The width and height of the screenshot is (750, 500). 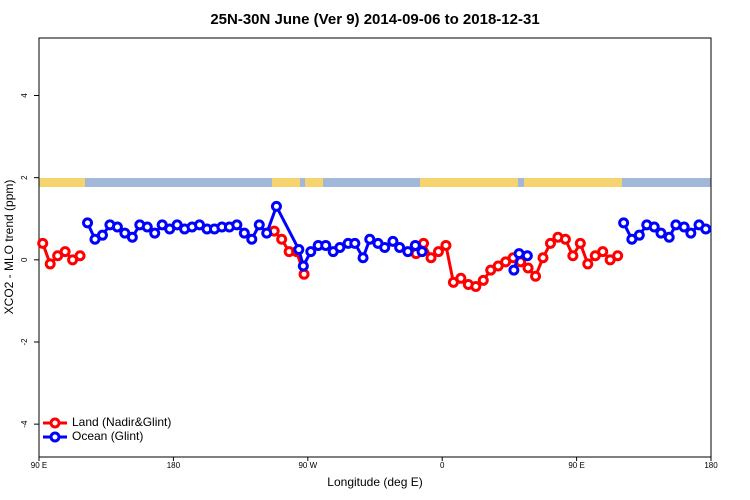 I want to click on ocean-band, so click(x=375, y=182).